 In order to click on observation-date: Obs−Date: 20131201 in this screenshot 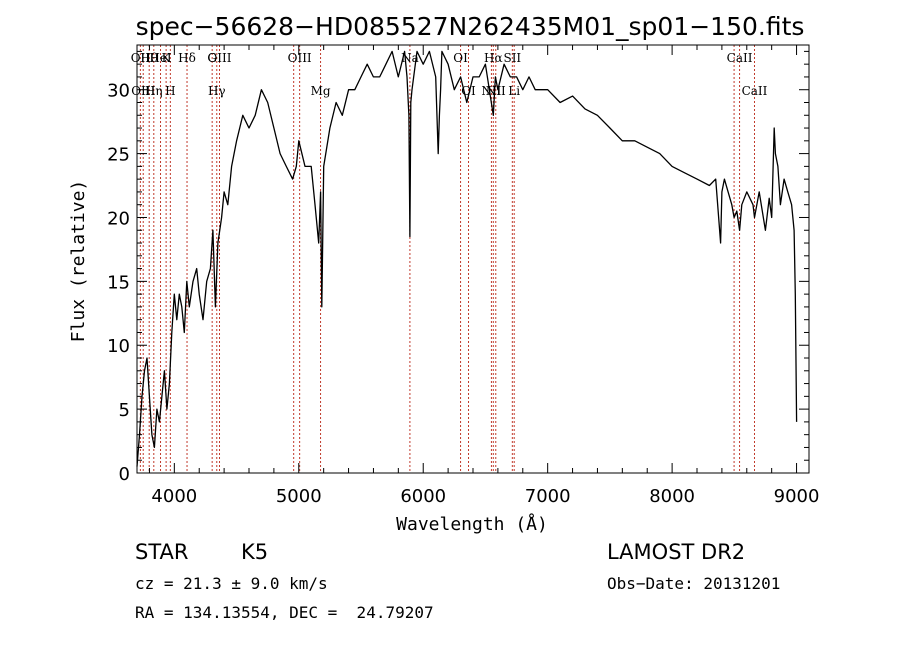, I will do `click(694, 583)`.